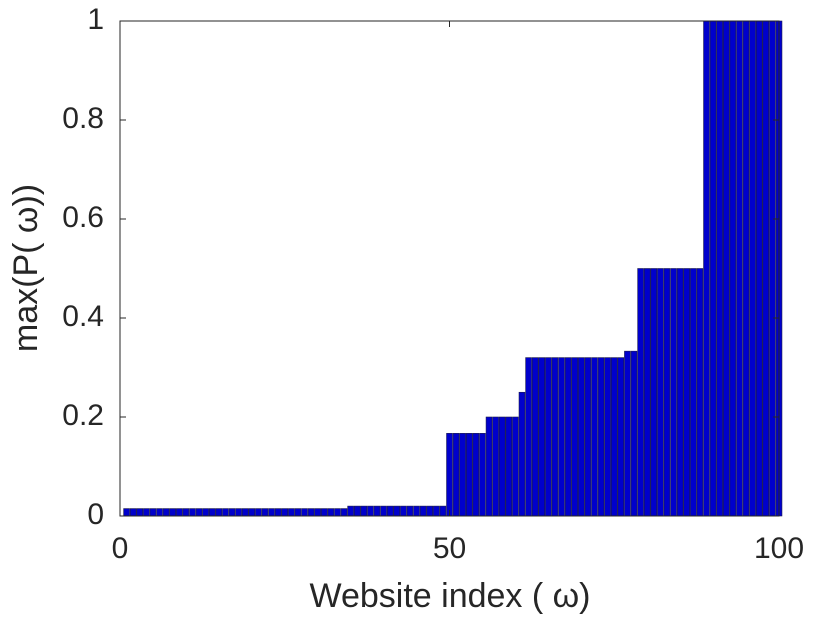 The width and height of the screenshot is (814, 619). I want to click on x-tick-label: 0, so click(120, 548).